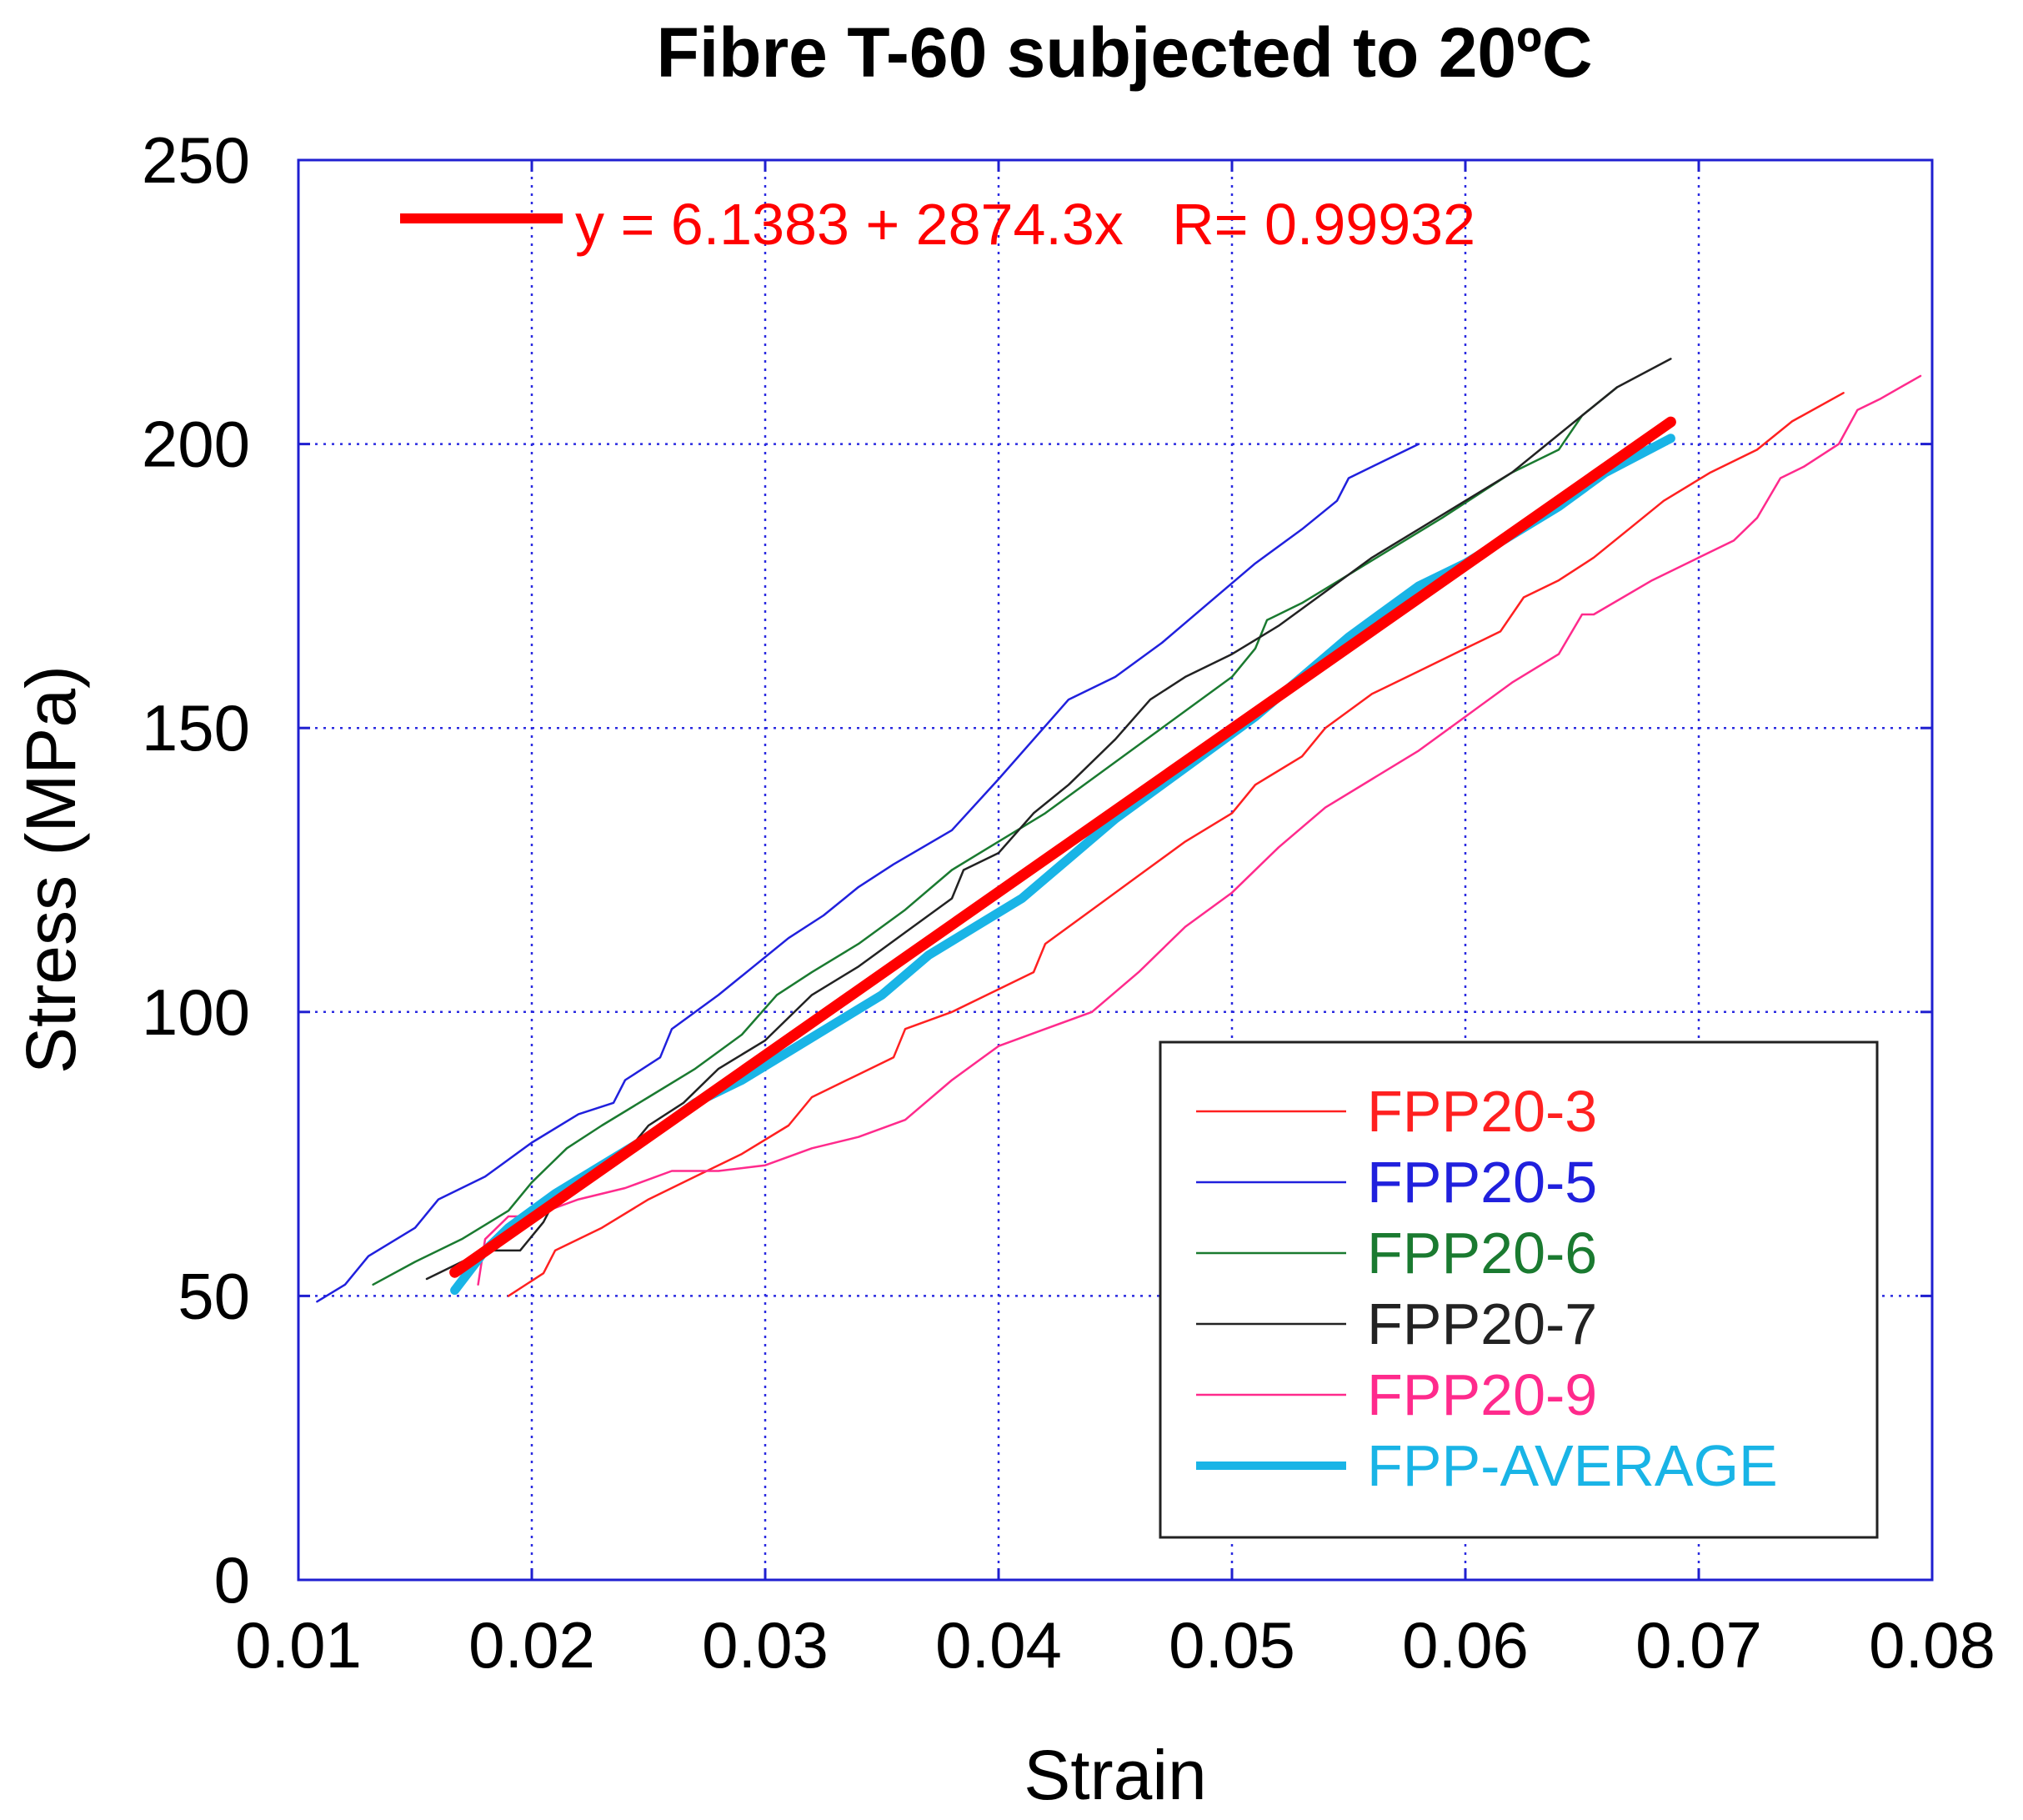 The height and width of the screenshot is (1820, 2023). What do you see at coordinates (1932, 1645) in the screenshot?
I see `x-tick-label: 0.08` at bounding box center [1932, 1645].